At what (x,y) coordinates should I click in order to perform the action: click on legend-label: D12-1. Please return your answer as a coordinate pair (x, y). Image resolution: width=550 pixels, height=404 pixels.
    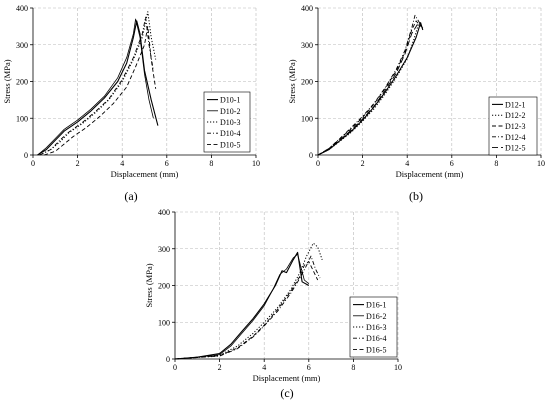
    Looking at the image, I should click on (515, 104).